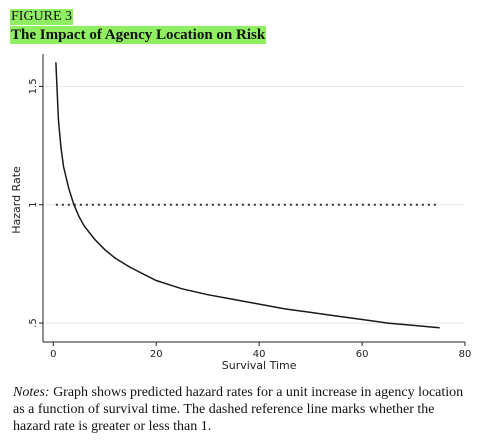 The height and width of the screenshot is (443, 480). I want to click on y-axis-title: Hazard Rate, so click(16, 200).